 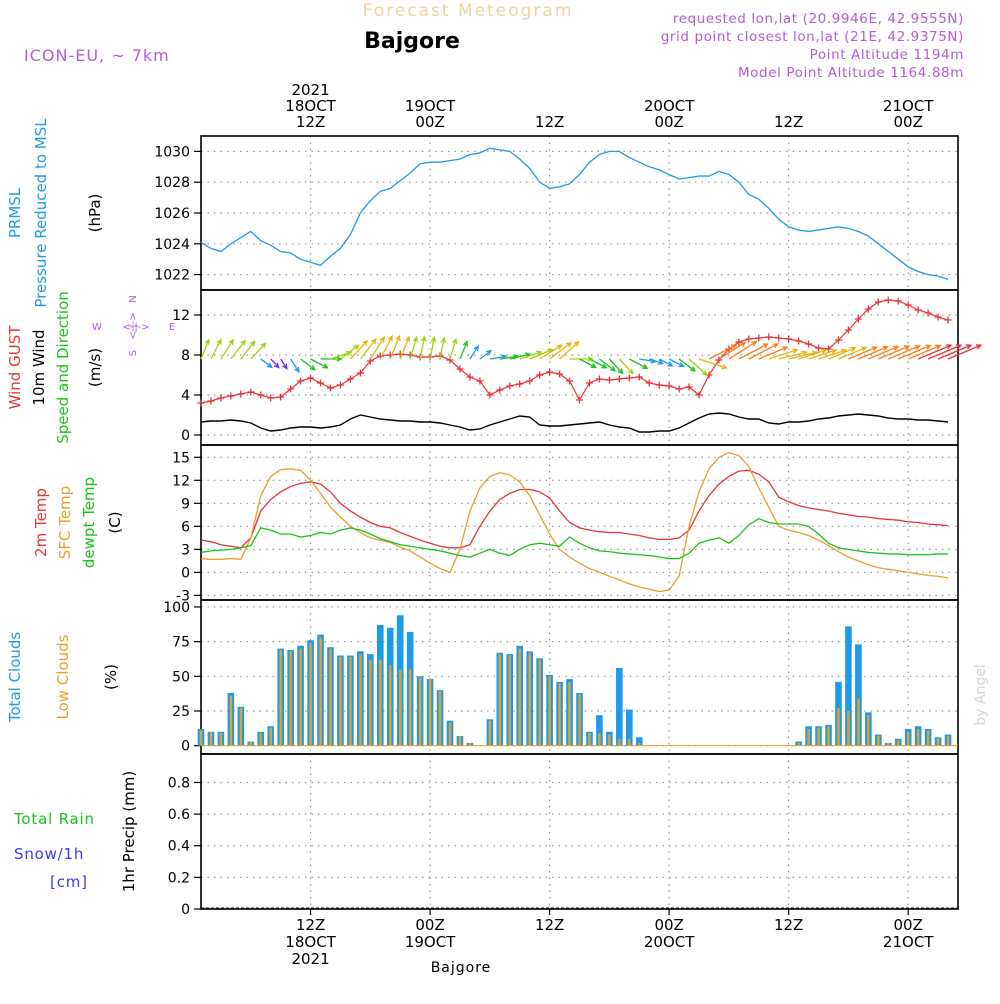 What do you see at coordinates (185, 550) in the screenshot?
I see `y-tick-label: 3` at bounding box center [185, 550].